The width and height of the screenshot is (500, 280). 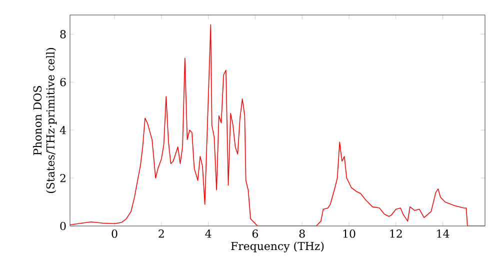 I want to click on x-tick-label: 14, so click(x=443, y=234).